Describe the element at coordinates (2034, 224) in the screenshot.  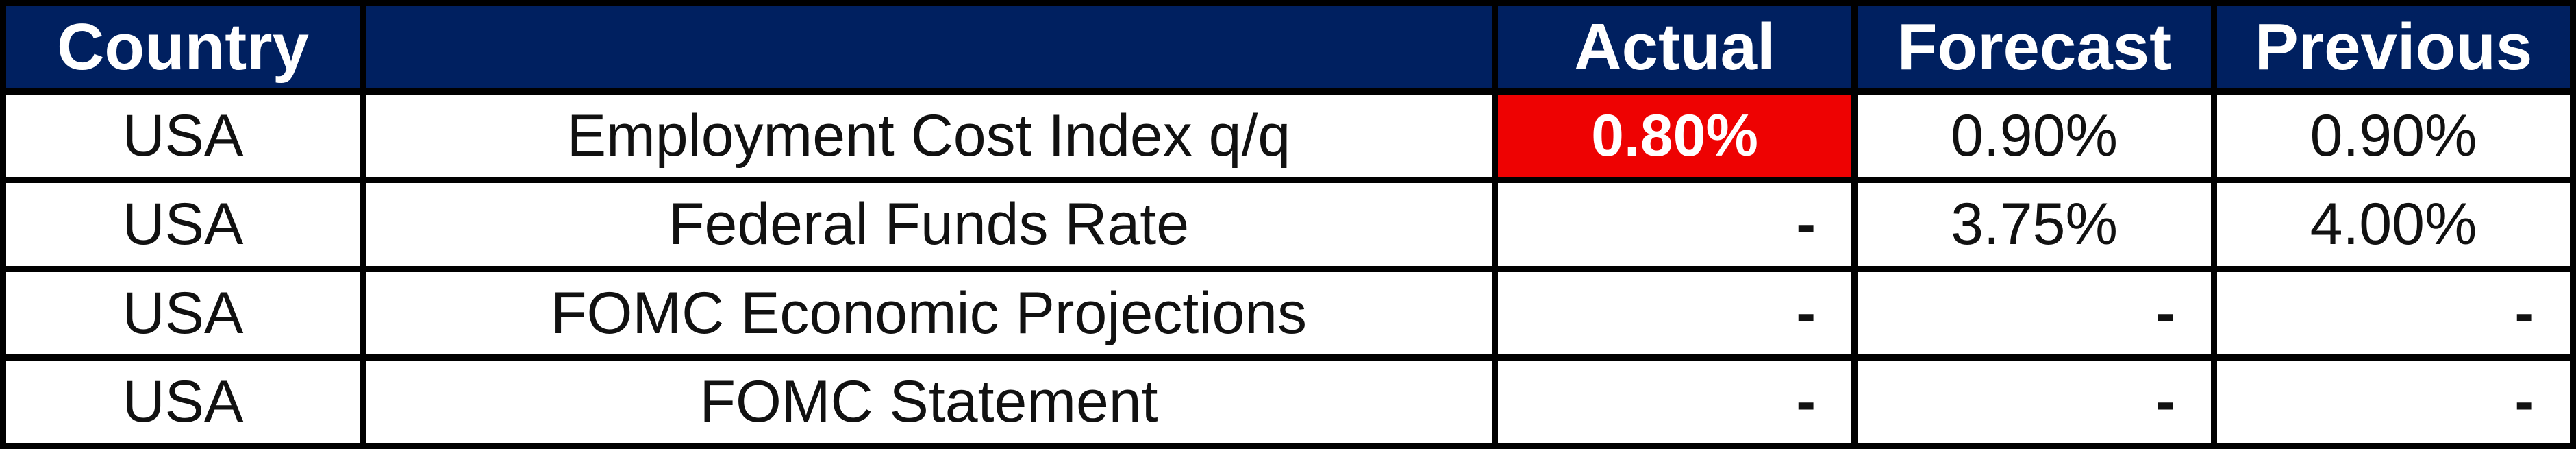
I see `cell-forecast: 3.75%` at that location.